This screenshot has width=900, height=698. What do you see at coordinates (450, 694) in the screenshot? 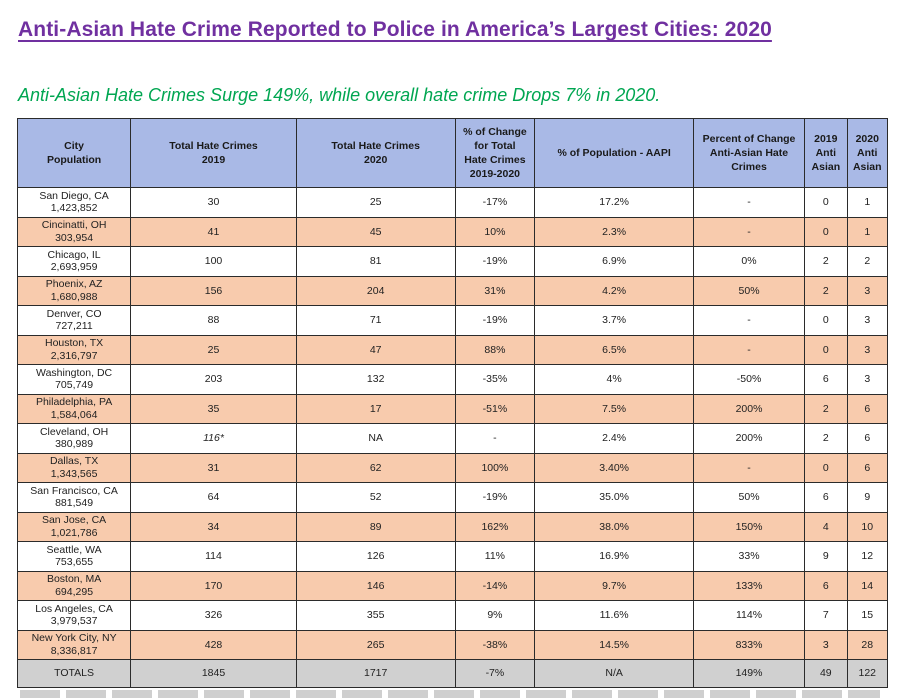
I see `cropped-footnote` at bounding box center [450, 694].